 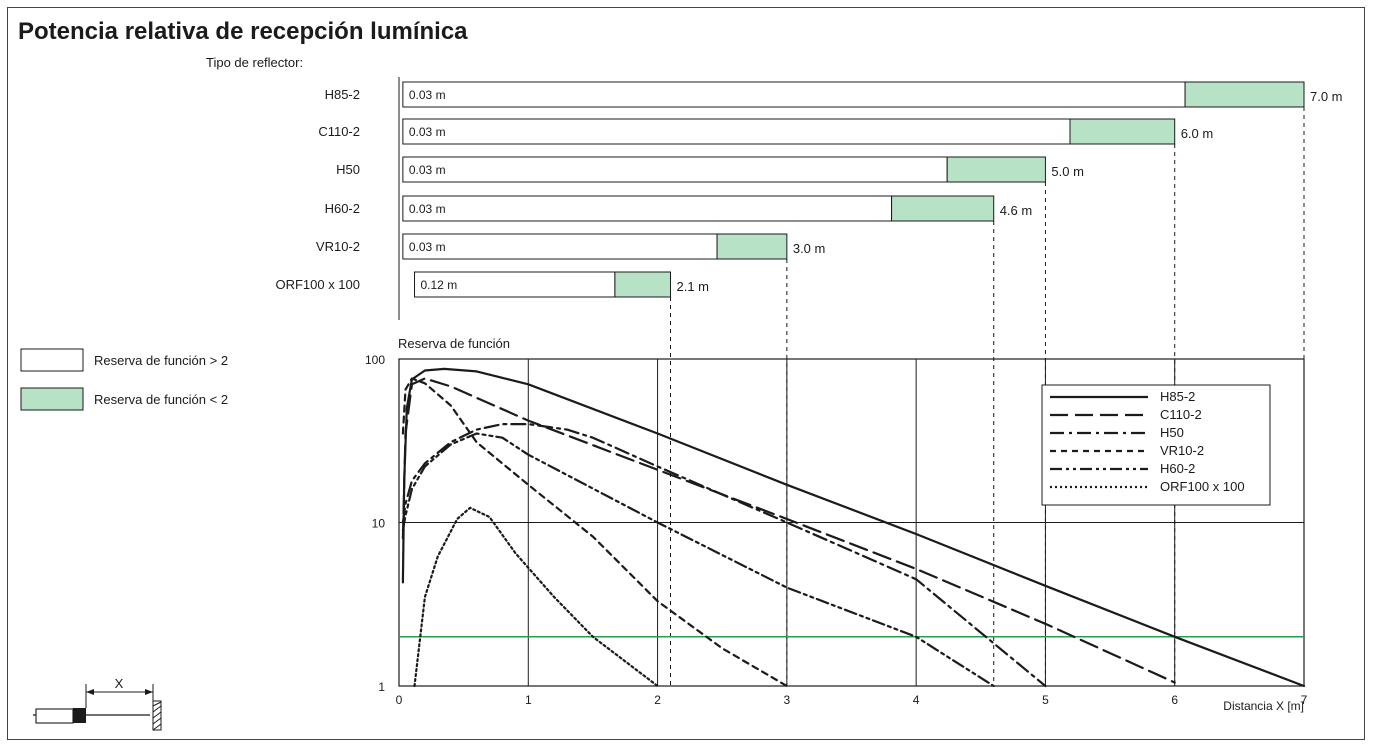 I want to click on line-legend-label: H60-2, so click(x=1177, y=468).